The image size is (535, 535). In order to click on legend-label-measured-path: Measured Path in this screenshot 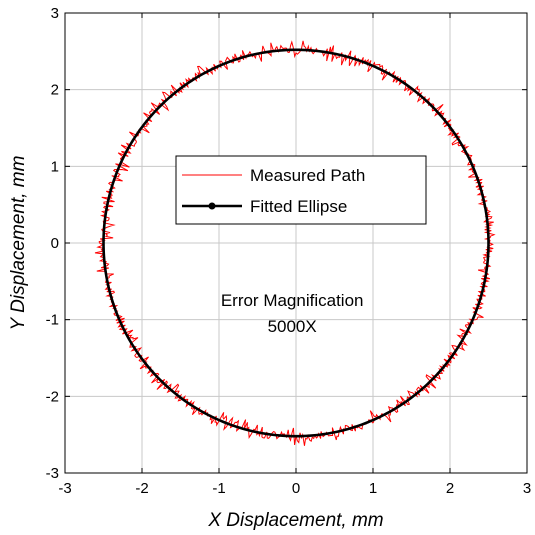, I will do `click(307, 175)`.